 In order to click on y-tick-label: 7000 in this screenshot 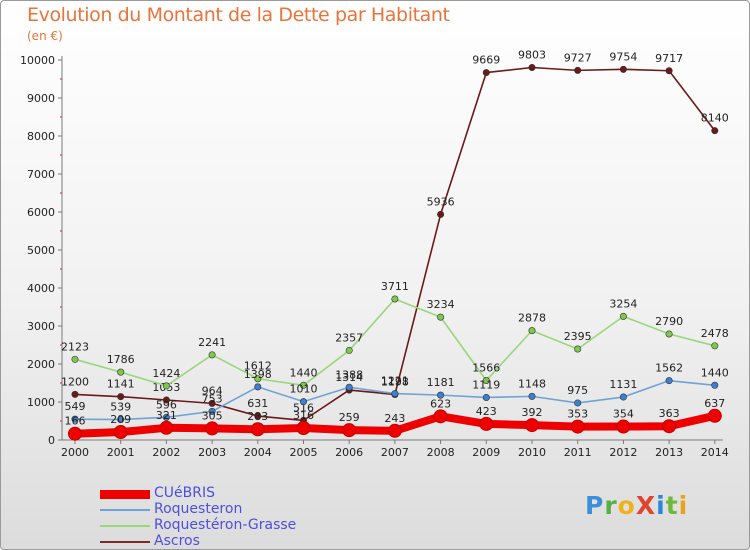, I will do `click(41, 174)`.